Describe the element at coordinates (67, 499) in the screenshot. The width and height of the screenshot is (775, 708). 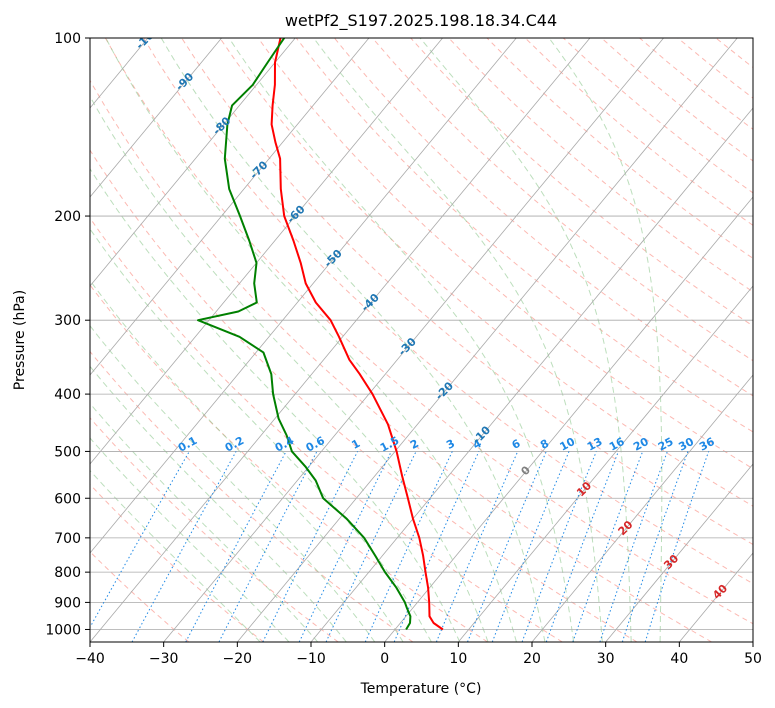
I see `y-tick-label: 600` at that location.